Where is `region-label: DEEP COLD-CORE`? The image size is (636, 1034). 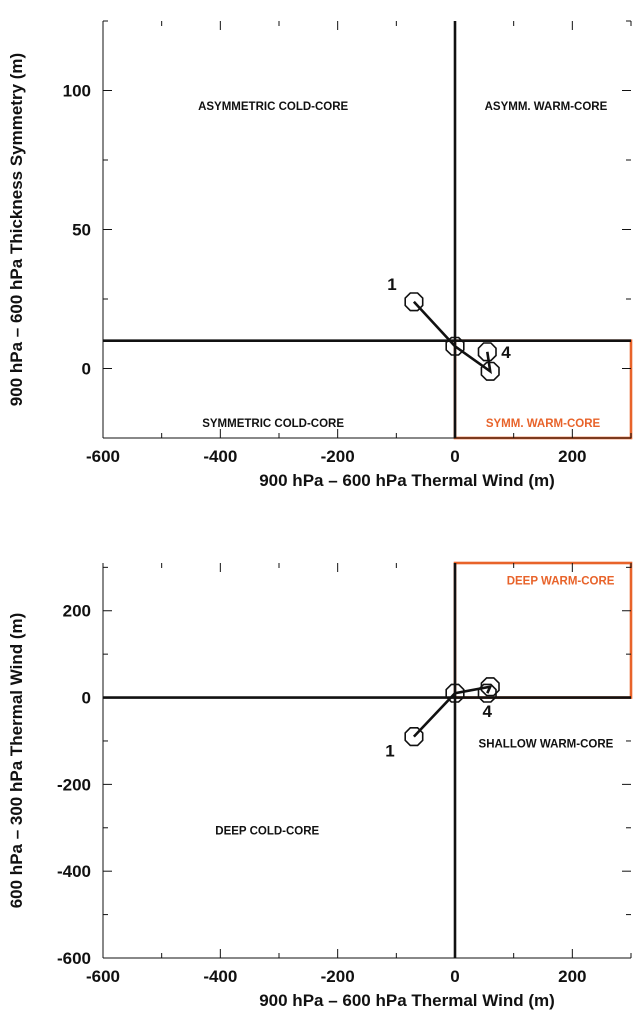
region-label: DEEP COLD-CORE is located at coordinates (267, 831).